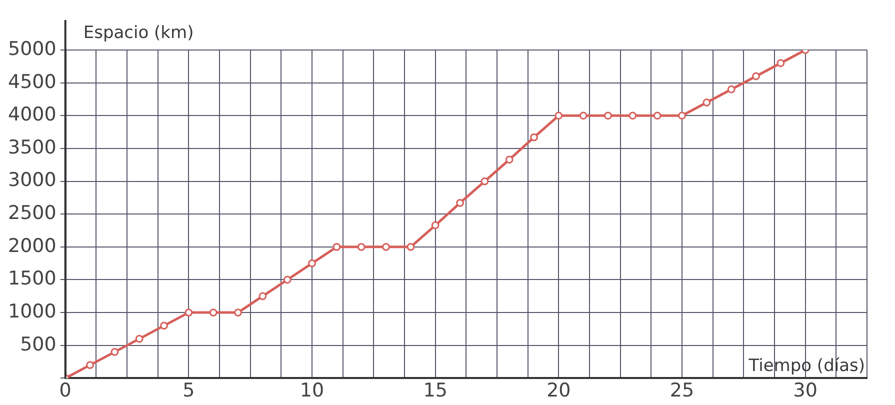  I want to click on y-tick-label: 2500, so click(32, 213).